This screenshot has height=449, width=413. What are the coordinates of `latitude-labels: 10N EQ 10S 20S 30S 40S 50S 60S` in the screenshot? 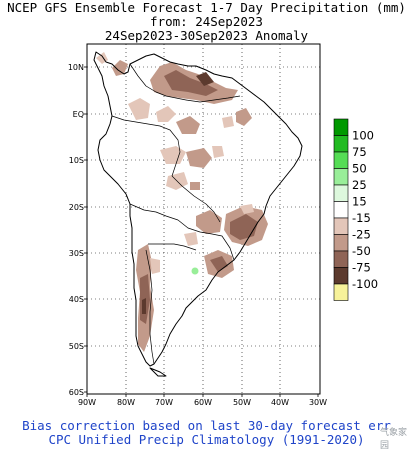 It's located at (76, 230).